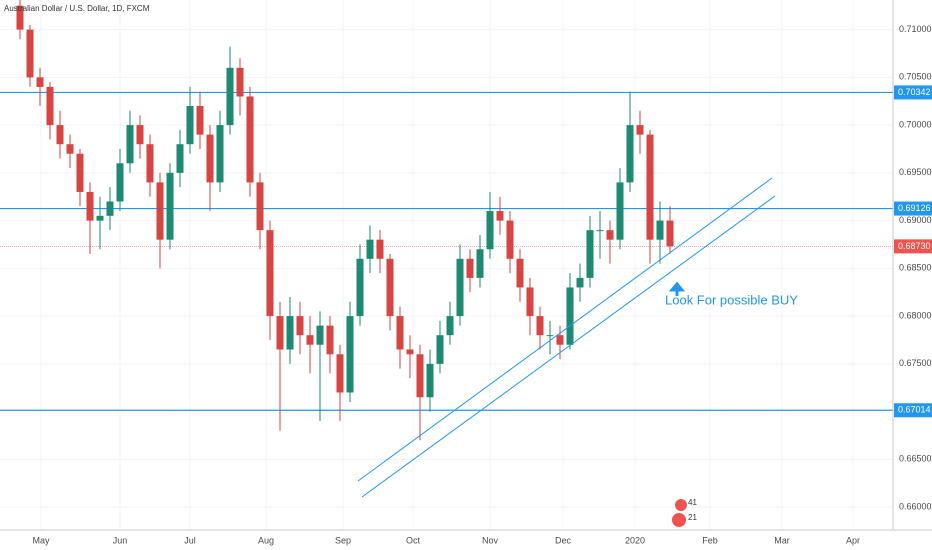 The width and height of the screenshot is (932, 550). What do you see at coordinates (710, 540) in the screenshot?
I see `x-tick-label: Feb` at bounding box center [710, 540].